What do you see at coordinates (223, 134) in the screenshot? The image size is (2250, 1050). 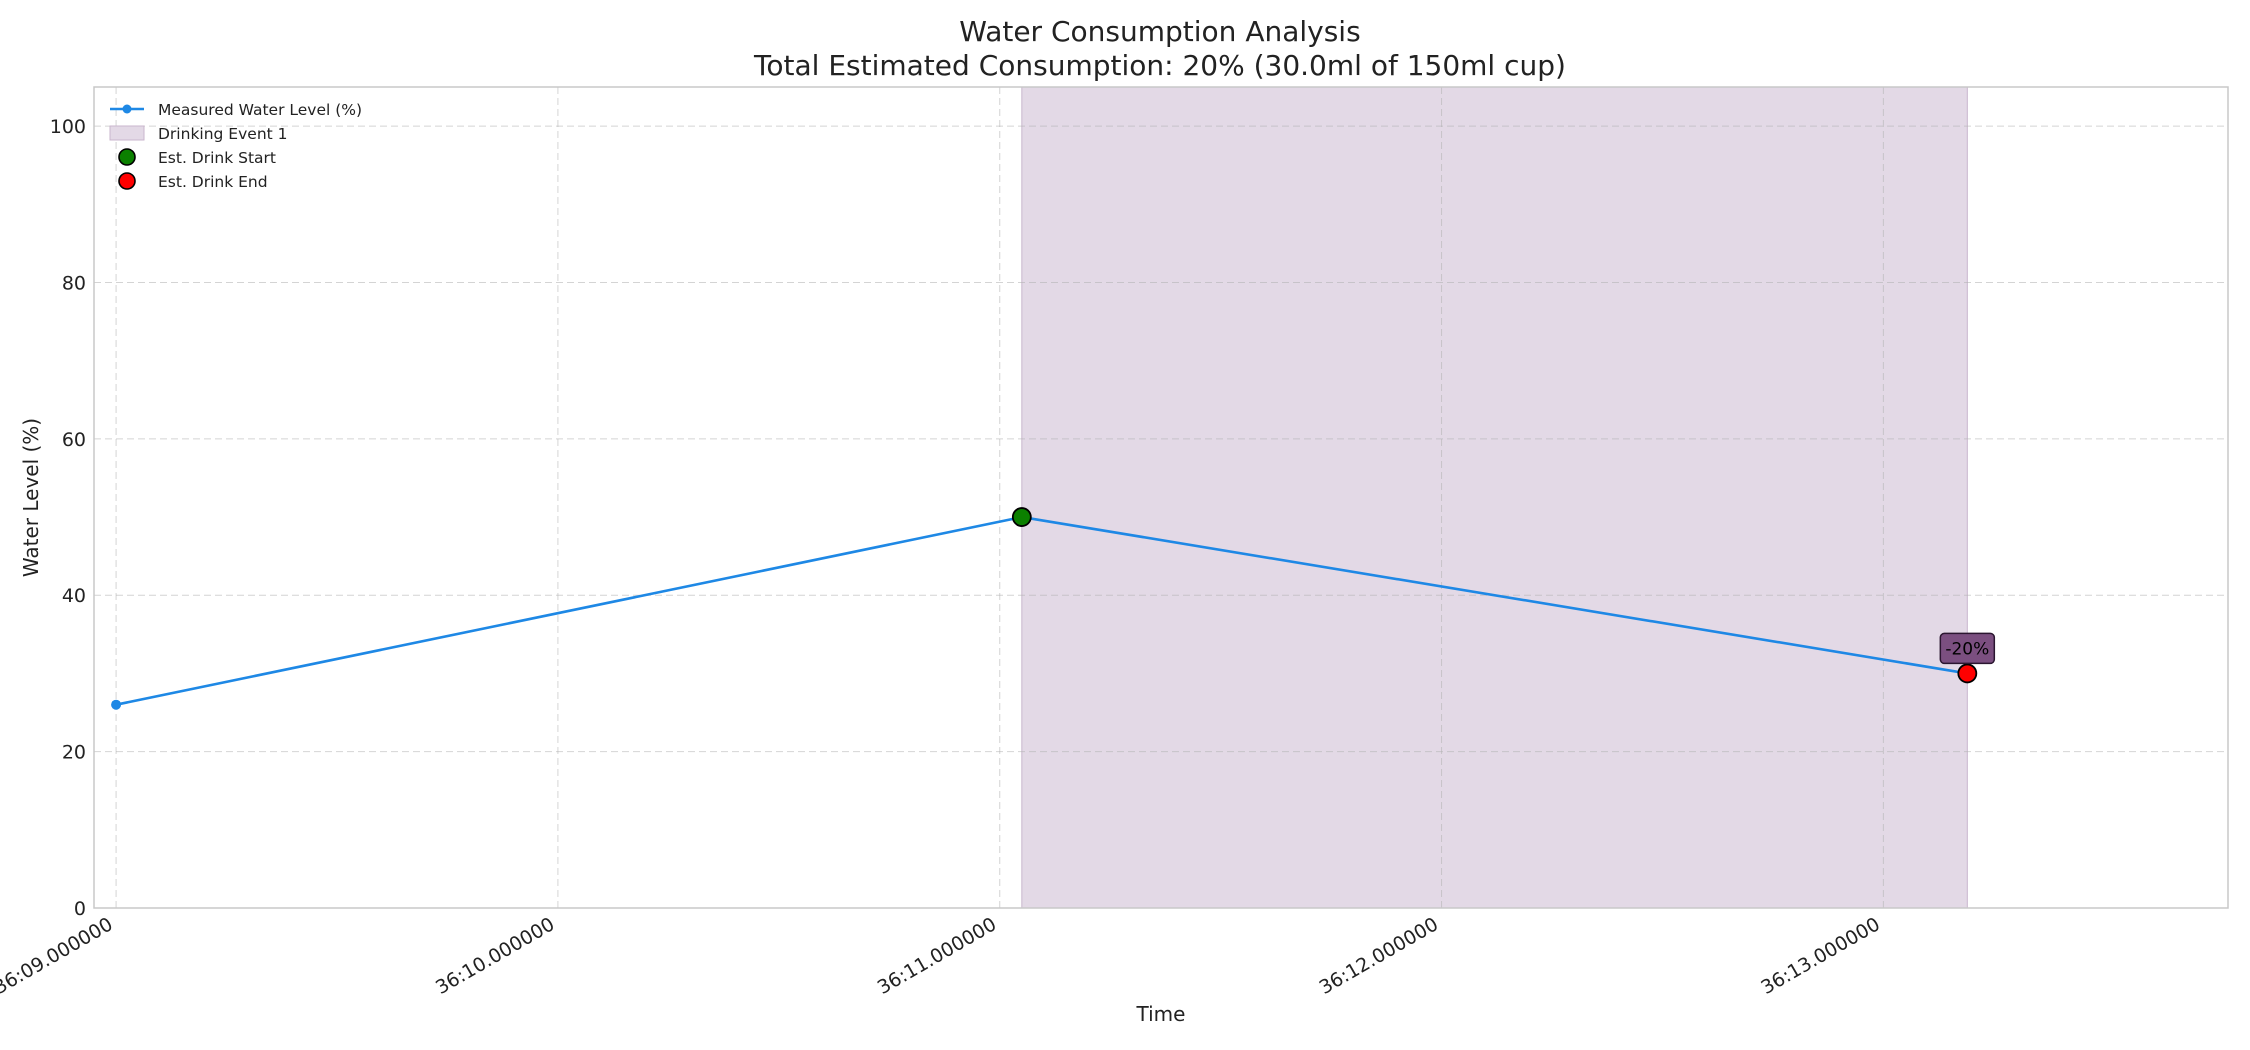 I see `legend-label-drinking-event: Drinking Event 1` at bounding box center [223, 134].